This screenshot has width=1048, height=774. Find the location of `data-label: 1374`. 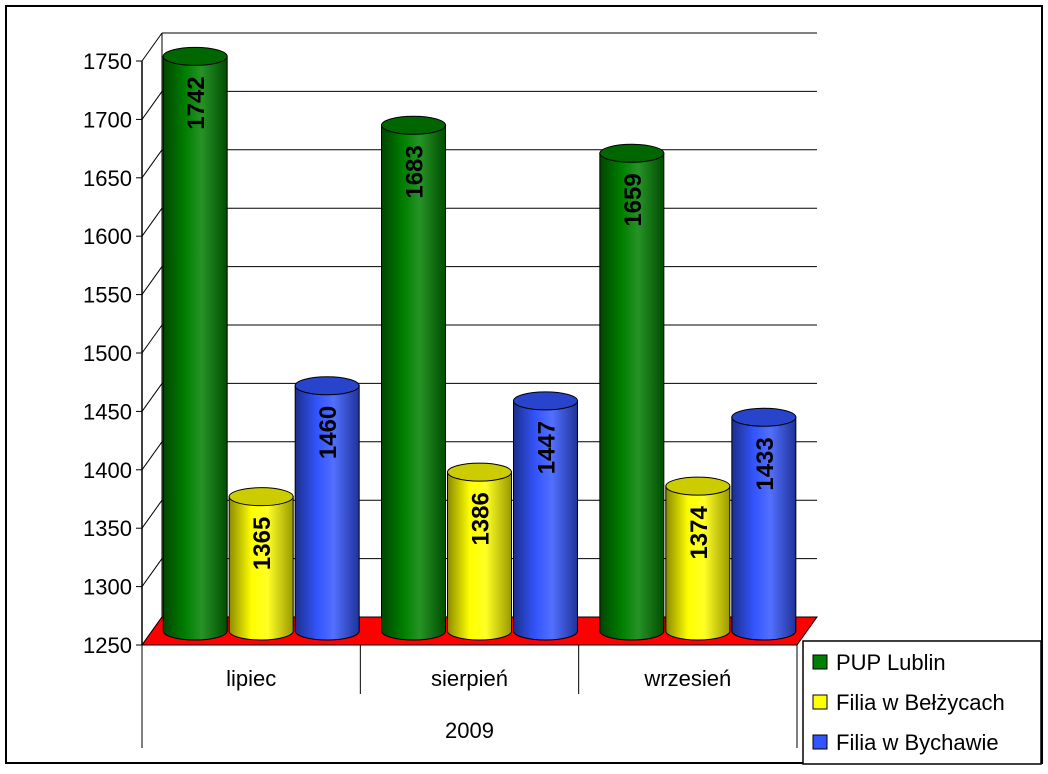

data-label: 1374 is located at coordinates (699, 533).